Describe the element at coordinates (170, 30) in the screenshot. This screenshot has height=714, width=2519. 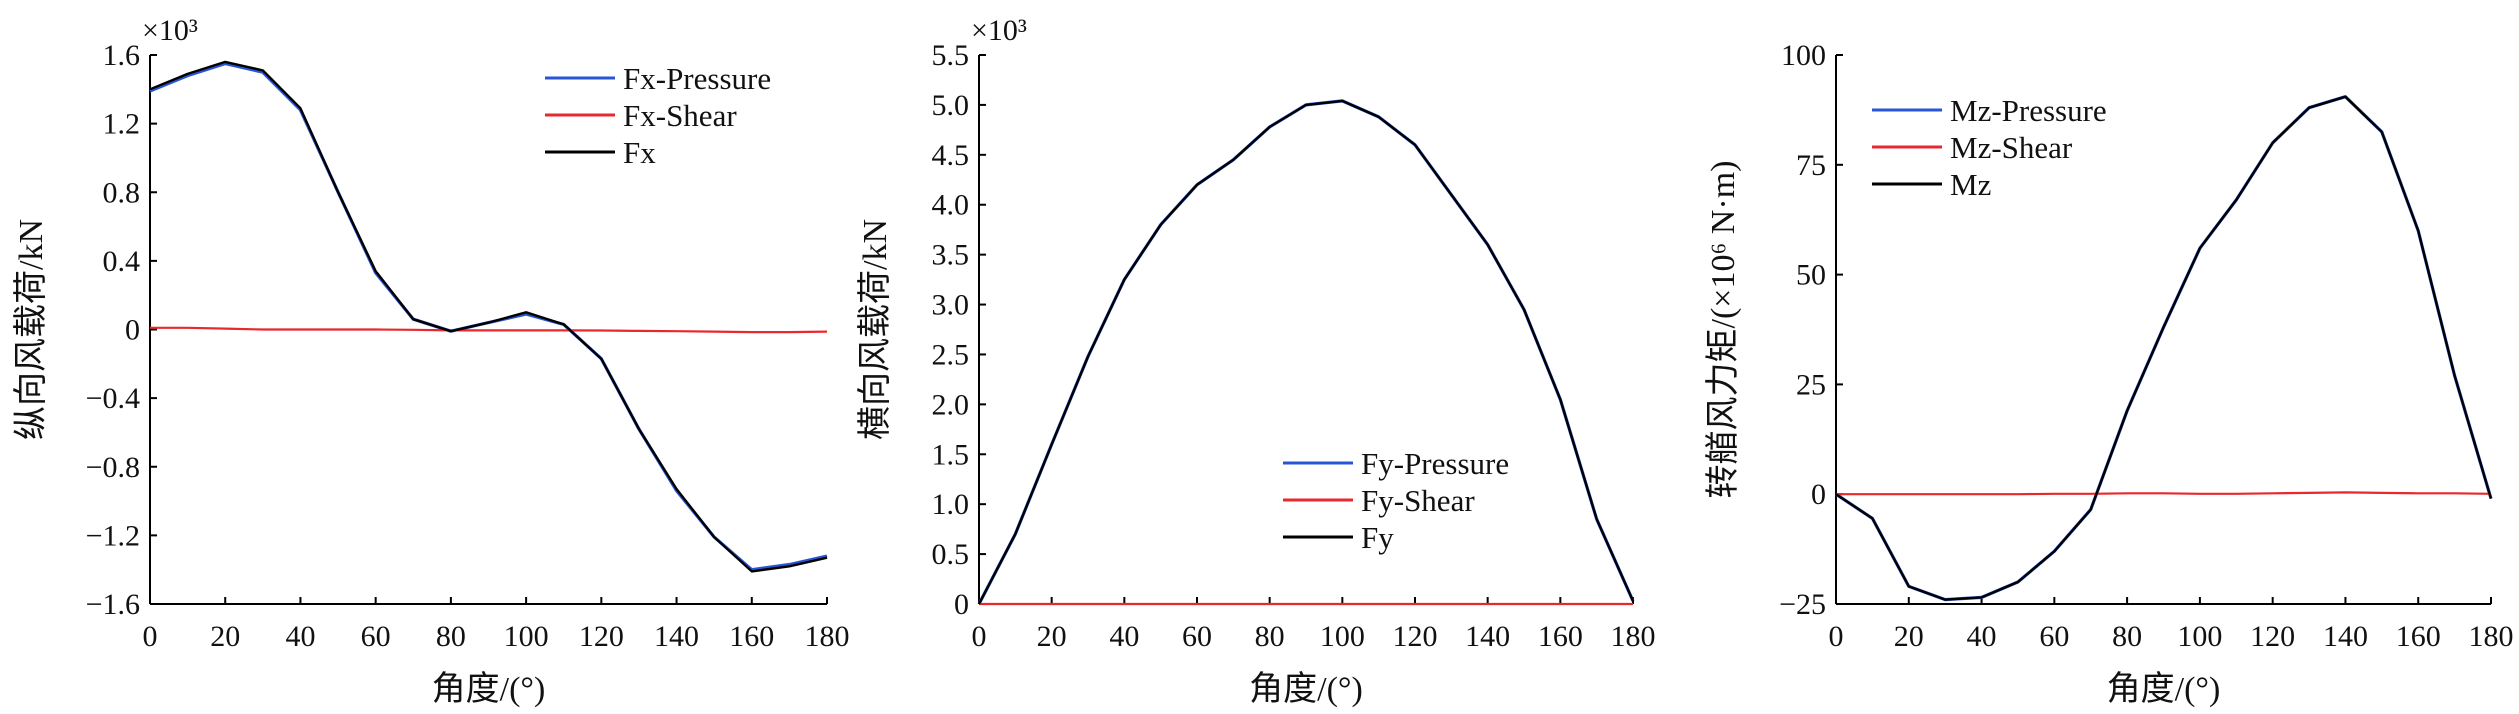
I see `fx-y-multiplier-label: ×10³` at that location.